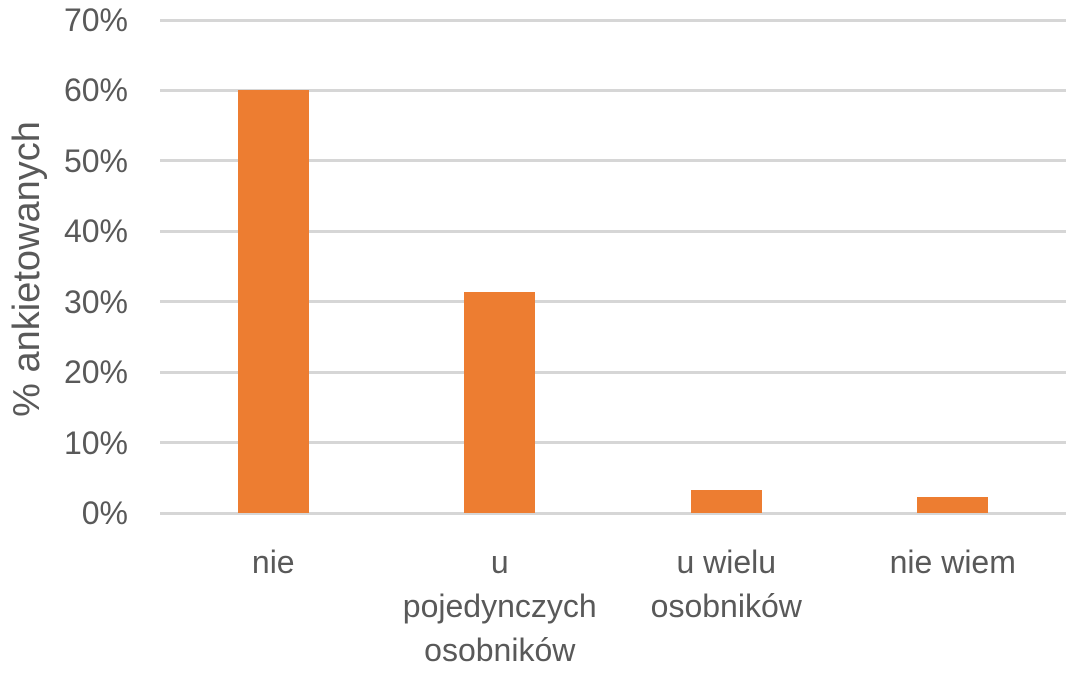 This screenshot has height=683, width=1085. Describe the element at coordinates (499, 606) in the screenshot. I see `x-category-label: u pojedynczych osobników` at that location.